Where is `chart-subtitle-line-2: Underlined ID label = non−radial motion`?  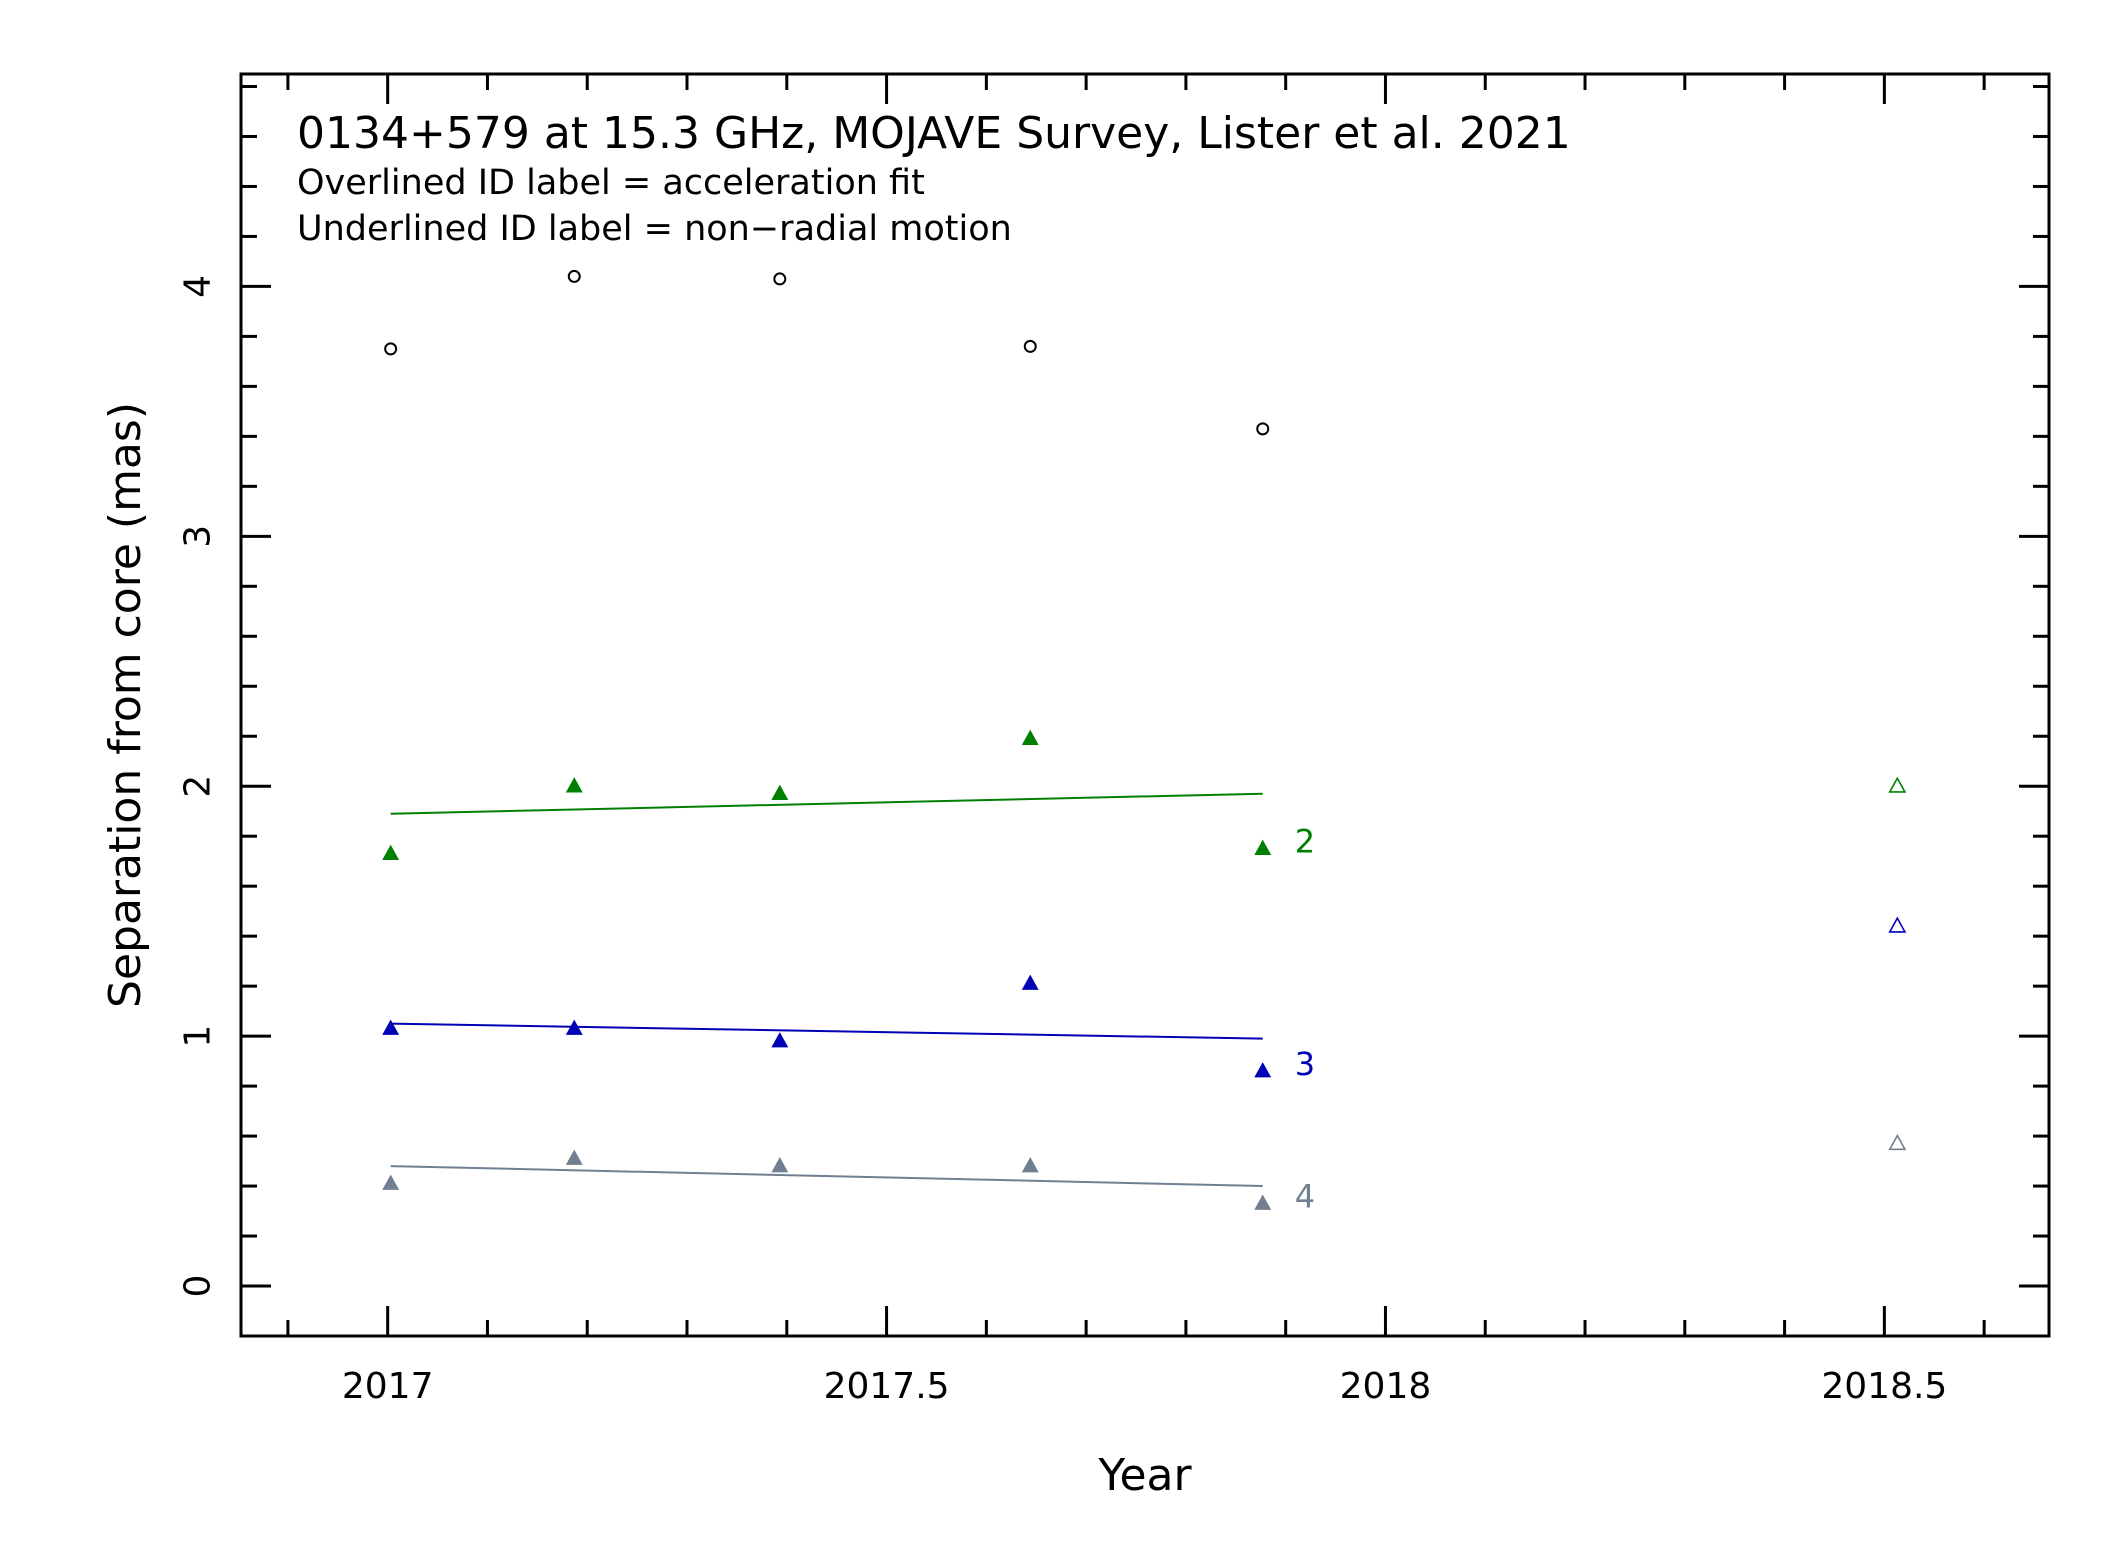
chart-subtitle-line-2: Underlined ID label = non−radial motion is located at coordinates (654, 229).